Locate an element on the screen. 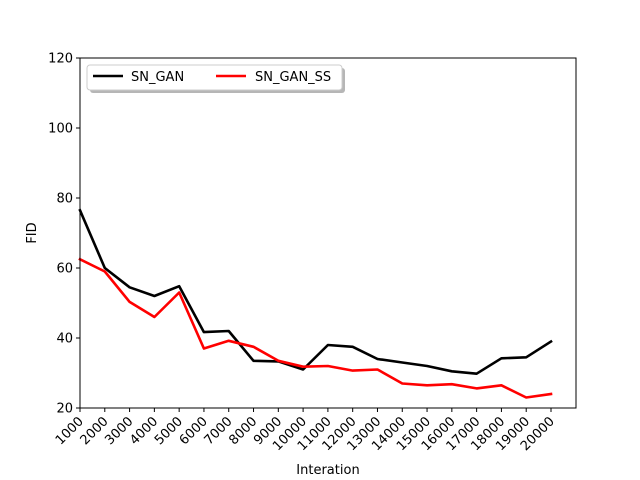 This screenshot has height=480, width=640. y-tick-label: 120 is located at coordinates (60, 59).